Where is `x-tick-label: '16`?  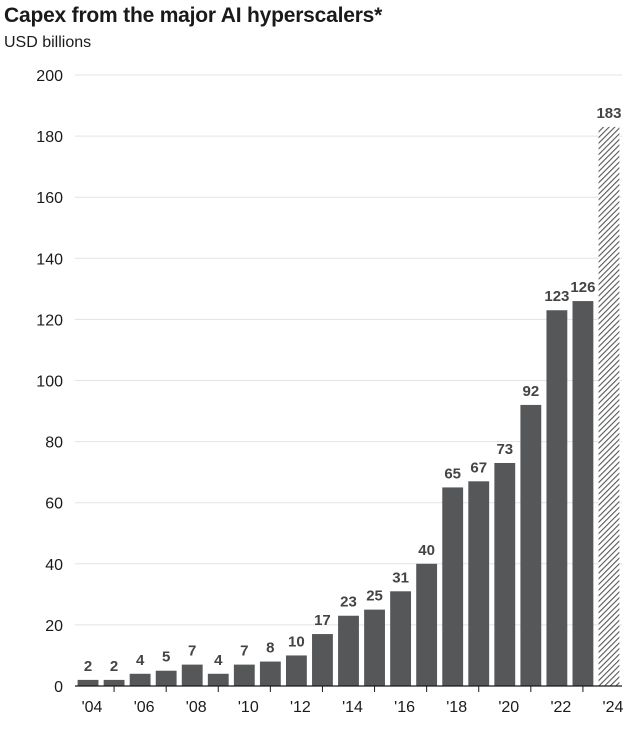 x-tick-label: '16 is located at coordinates (404, 707).